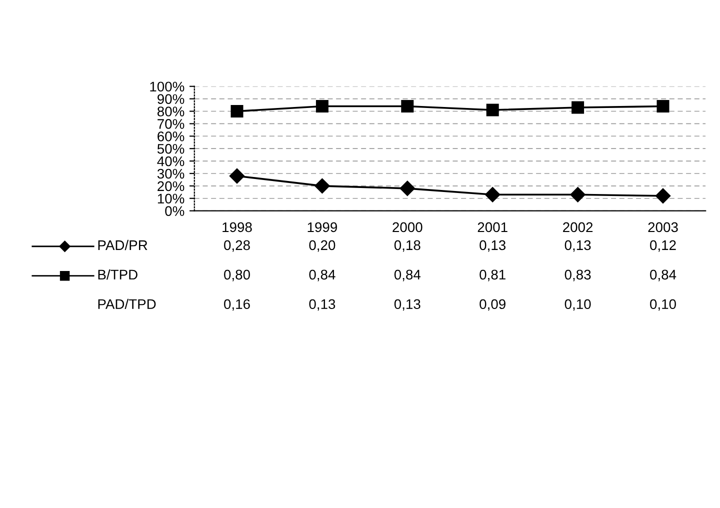 This screenshot has width=720, height=508. What do you see at coordinates (127, 304) in the screenshot?
I see `text: PAD/TPD` at bounding box center [127, 304].